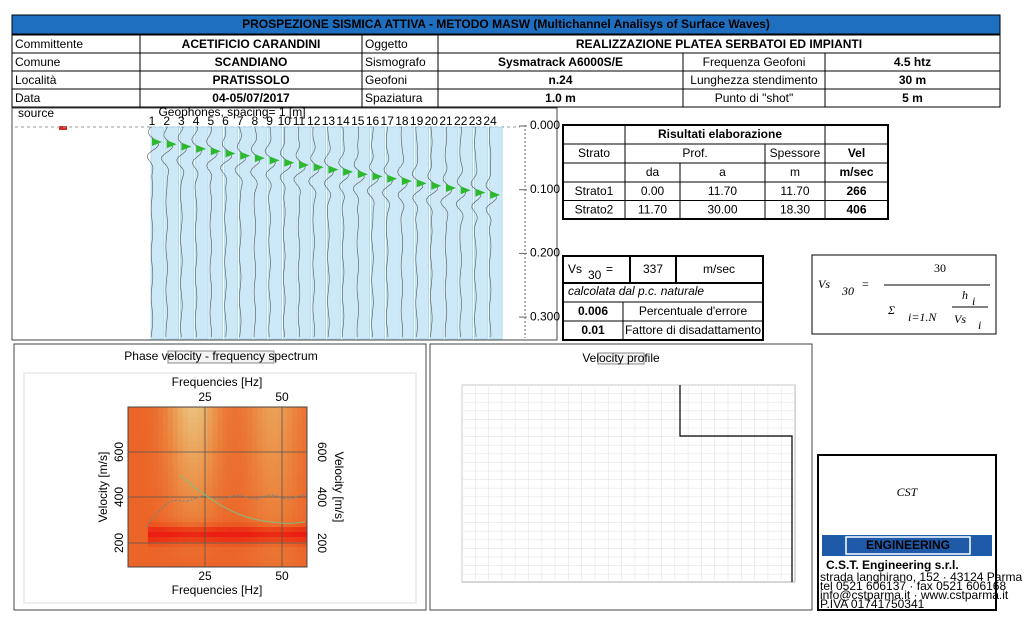 The width and height of the screenshot is (1024, 634). Describe the element at coordinates (795, 172) in the screenshot. I see `results-subhead: m` at that location.